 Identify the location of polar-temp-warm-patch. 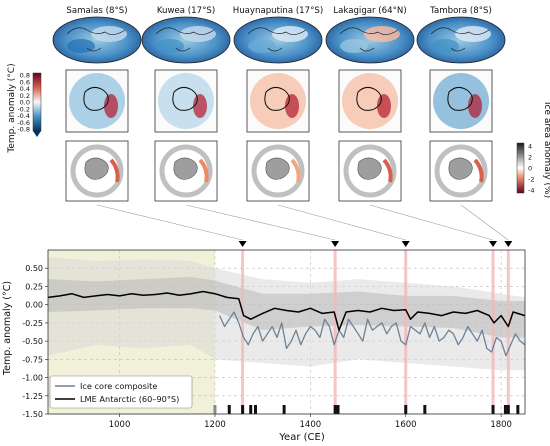
(292, 106).